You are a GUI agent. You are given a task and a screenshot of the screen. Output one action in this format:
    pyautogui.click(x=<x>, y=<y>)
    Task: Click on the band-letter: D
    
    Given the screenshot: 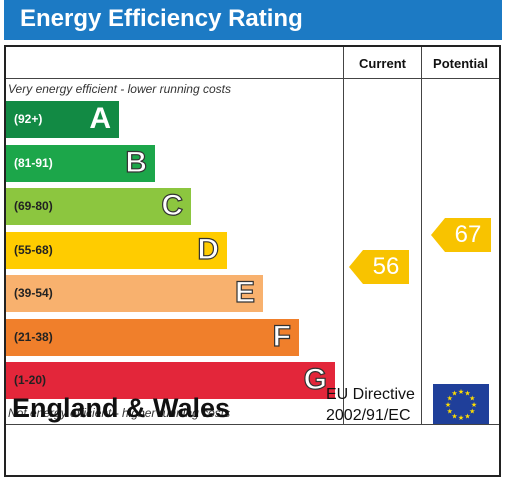 What is the action you would take?
    pyautogui.click(x=208, y=249)
    